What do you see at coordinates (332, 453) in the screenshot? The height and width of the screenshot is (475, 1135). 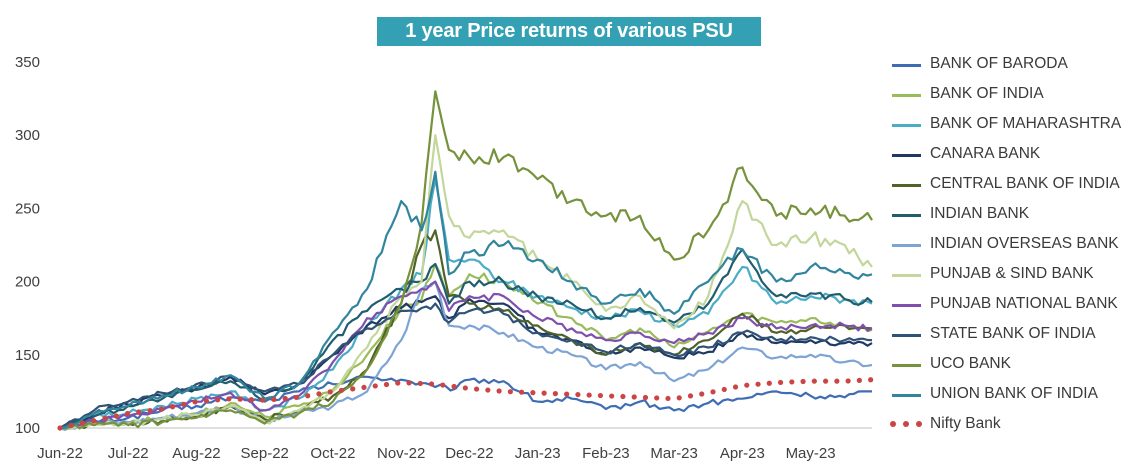 I see `x-tick-label: Oct-22` at bounding box center [332, 453].